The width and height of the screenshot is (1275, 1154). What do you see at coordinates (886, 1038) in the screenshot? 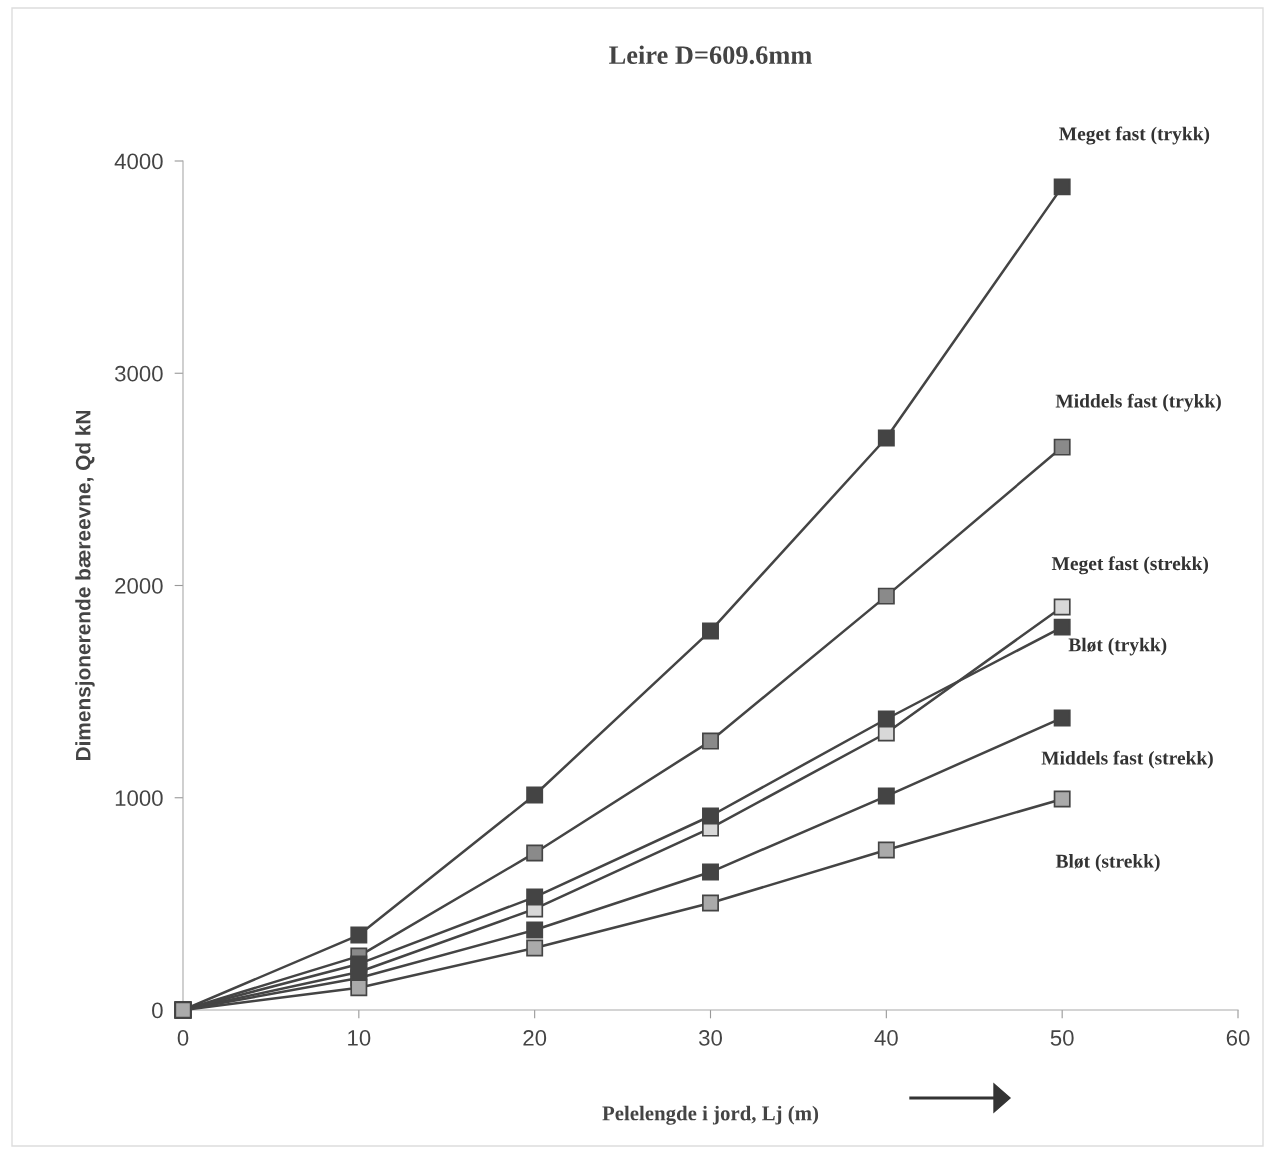
I see `x-tick-label: 40` at bounding box center [886, 1038].